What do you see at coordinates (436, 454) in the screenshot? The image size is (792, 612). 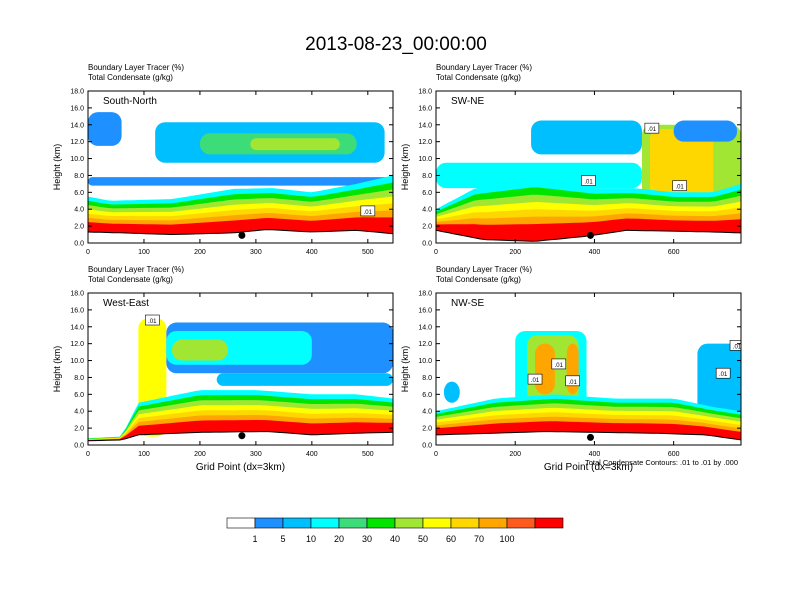 I see `x-tick-label: 0` at bounding box center [436, 454].